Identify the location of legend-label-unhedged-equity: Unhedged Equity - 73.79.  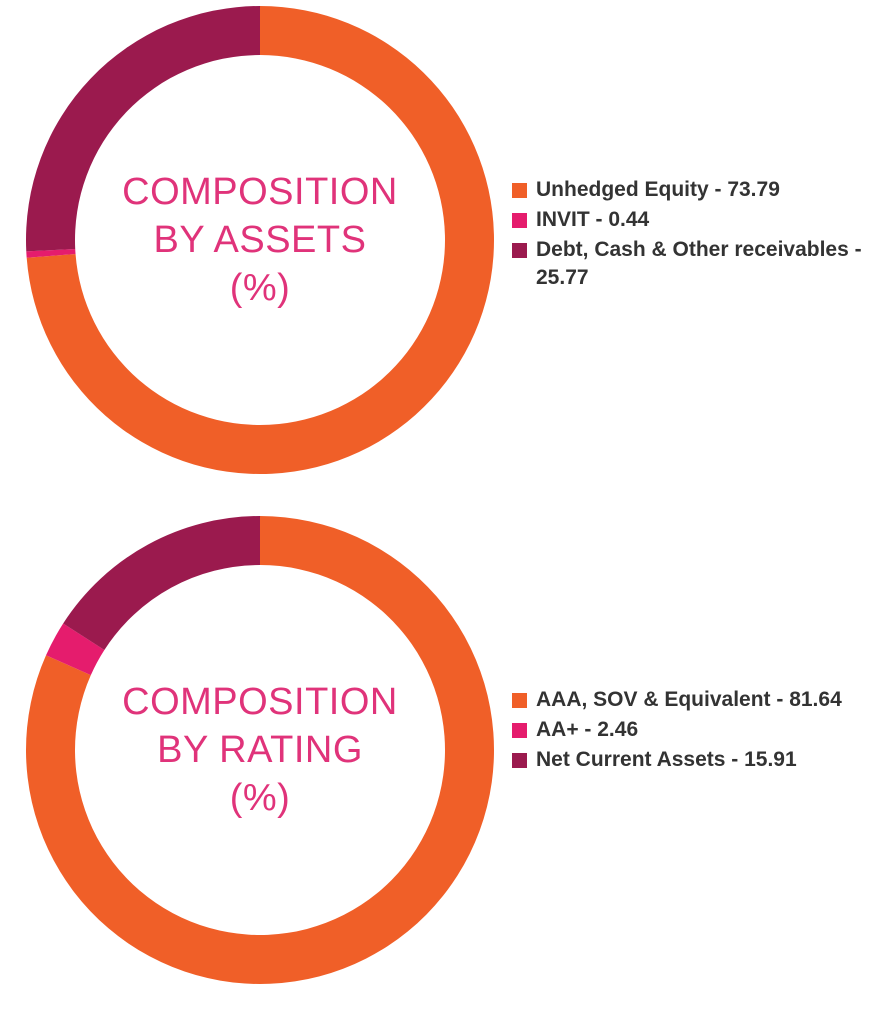
(658, 189).